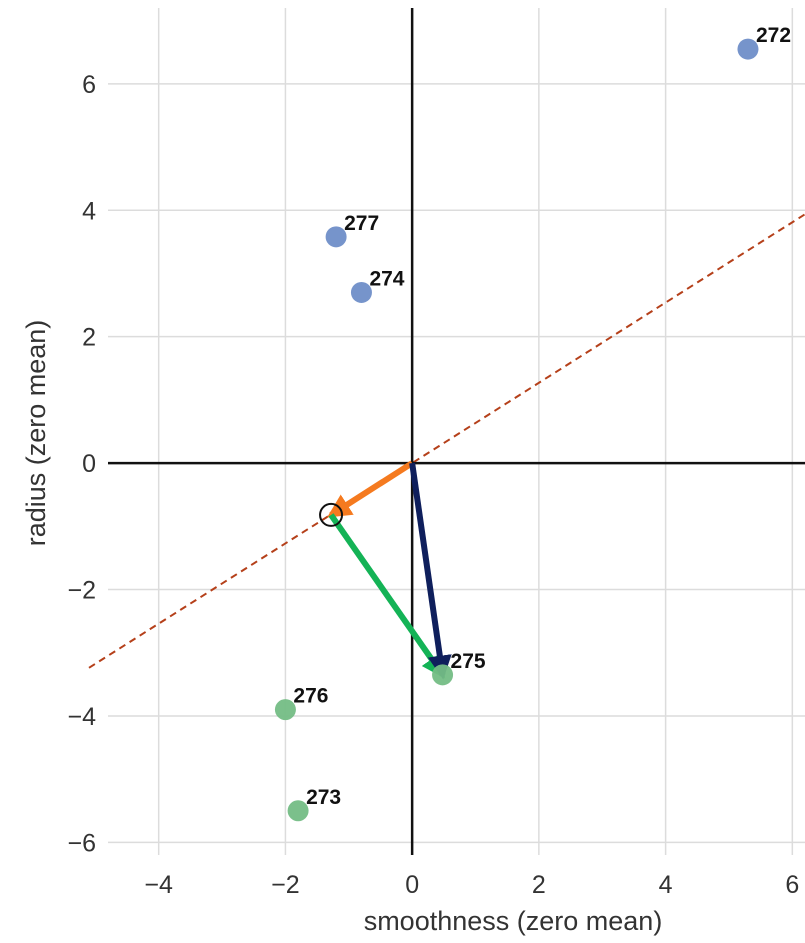 This screenshot has width=805, height=943. What do you see at coordinates (89, 85) in the screenshot?
I see `y-tick-label: 6` at bounding box center [89, 85].